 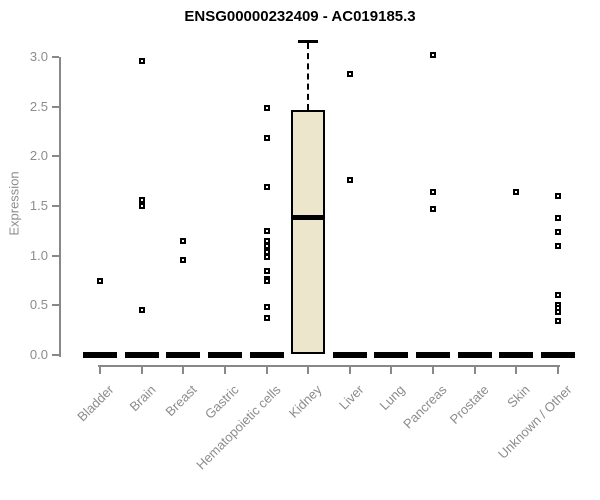 I want to click on box-iqr, so click(x=308, y=231).